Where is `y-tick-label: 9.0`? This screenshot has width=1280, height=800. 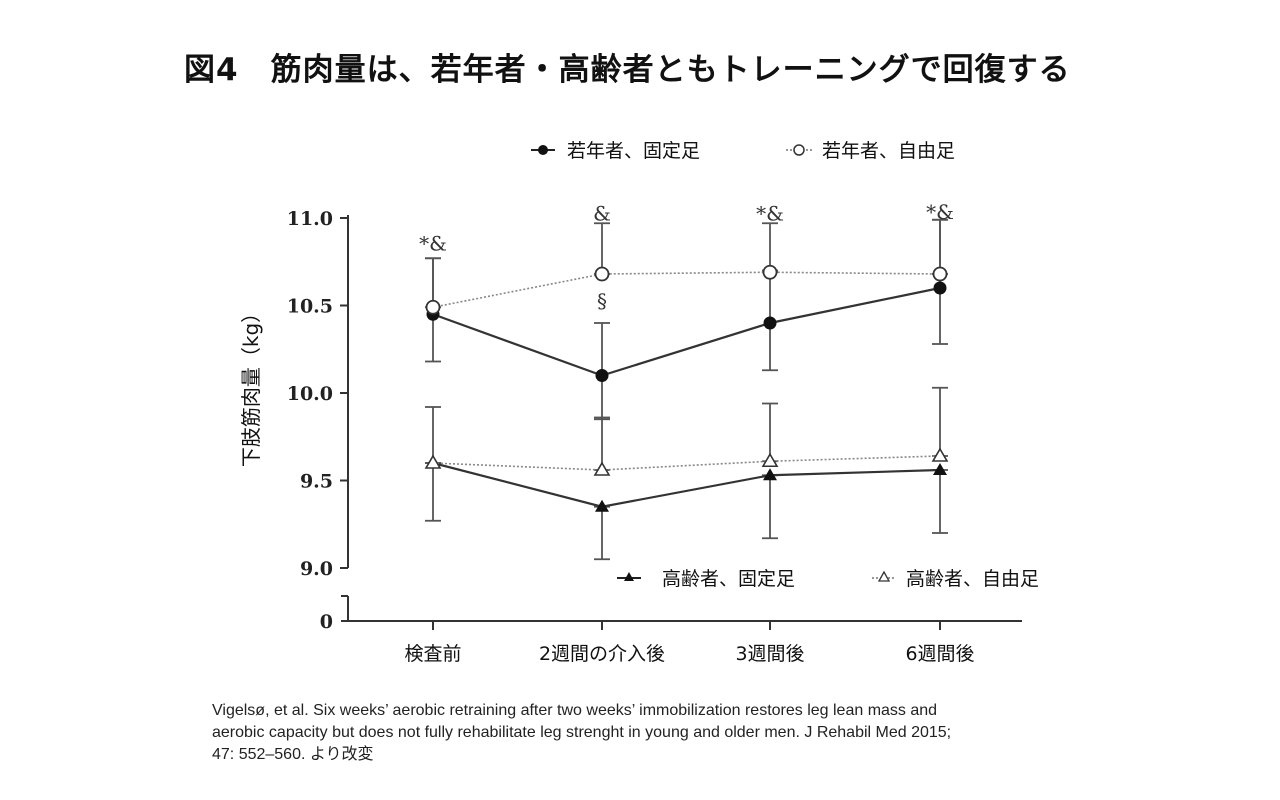 y-tick-label: 9.0 is located at coordinates (316, 569).